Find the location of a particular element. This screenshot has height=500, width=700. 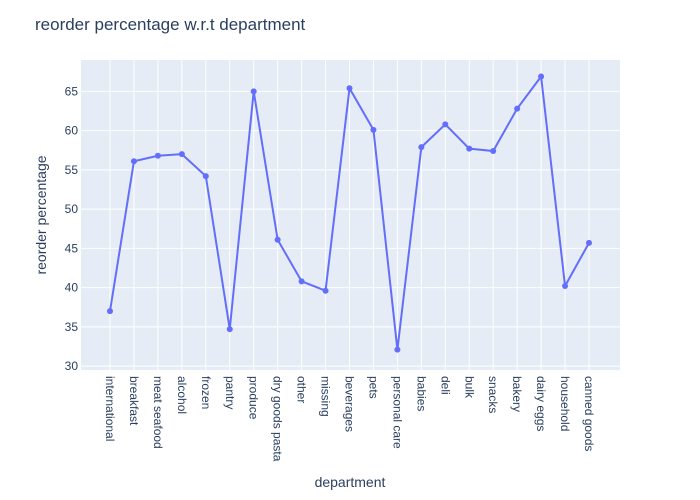

x-tick-label: international is located at coordinates (110, 408).